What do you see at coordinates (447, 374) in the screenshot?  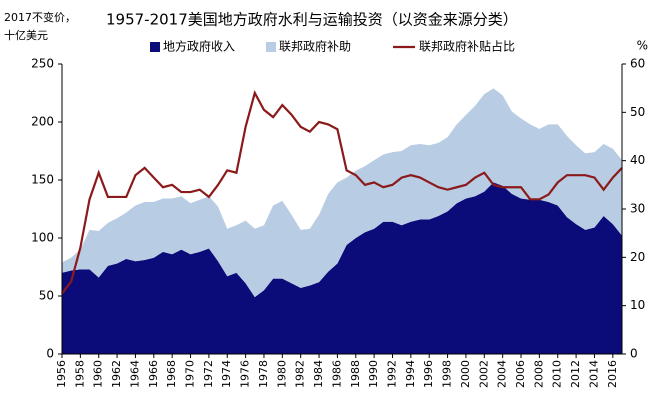 I see `x-tick-label: 1998` at bounding box center [447, 374].